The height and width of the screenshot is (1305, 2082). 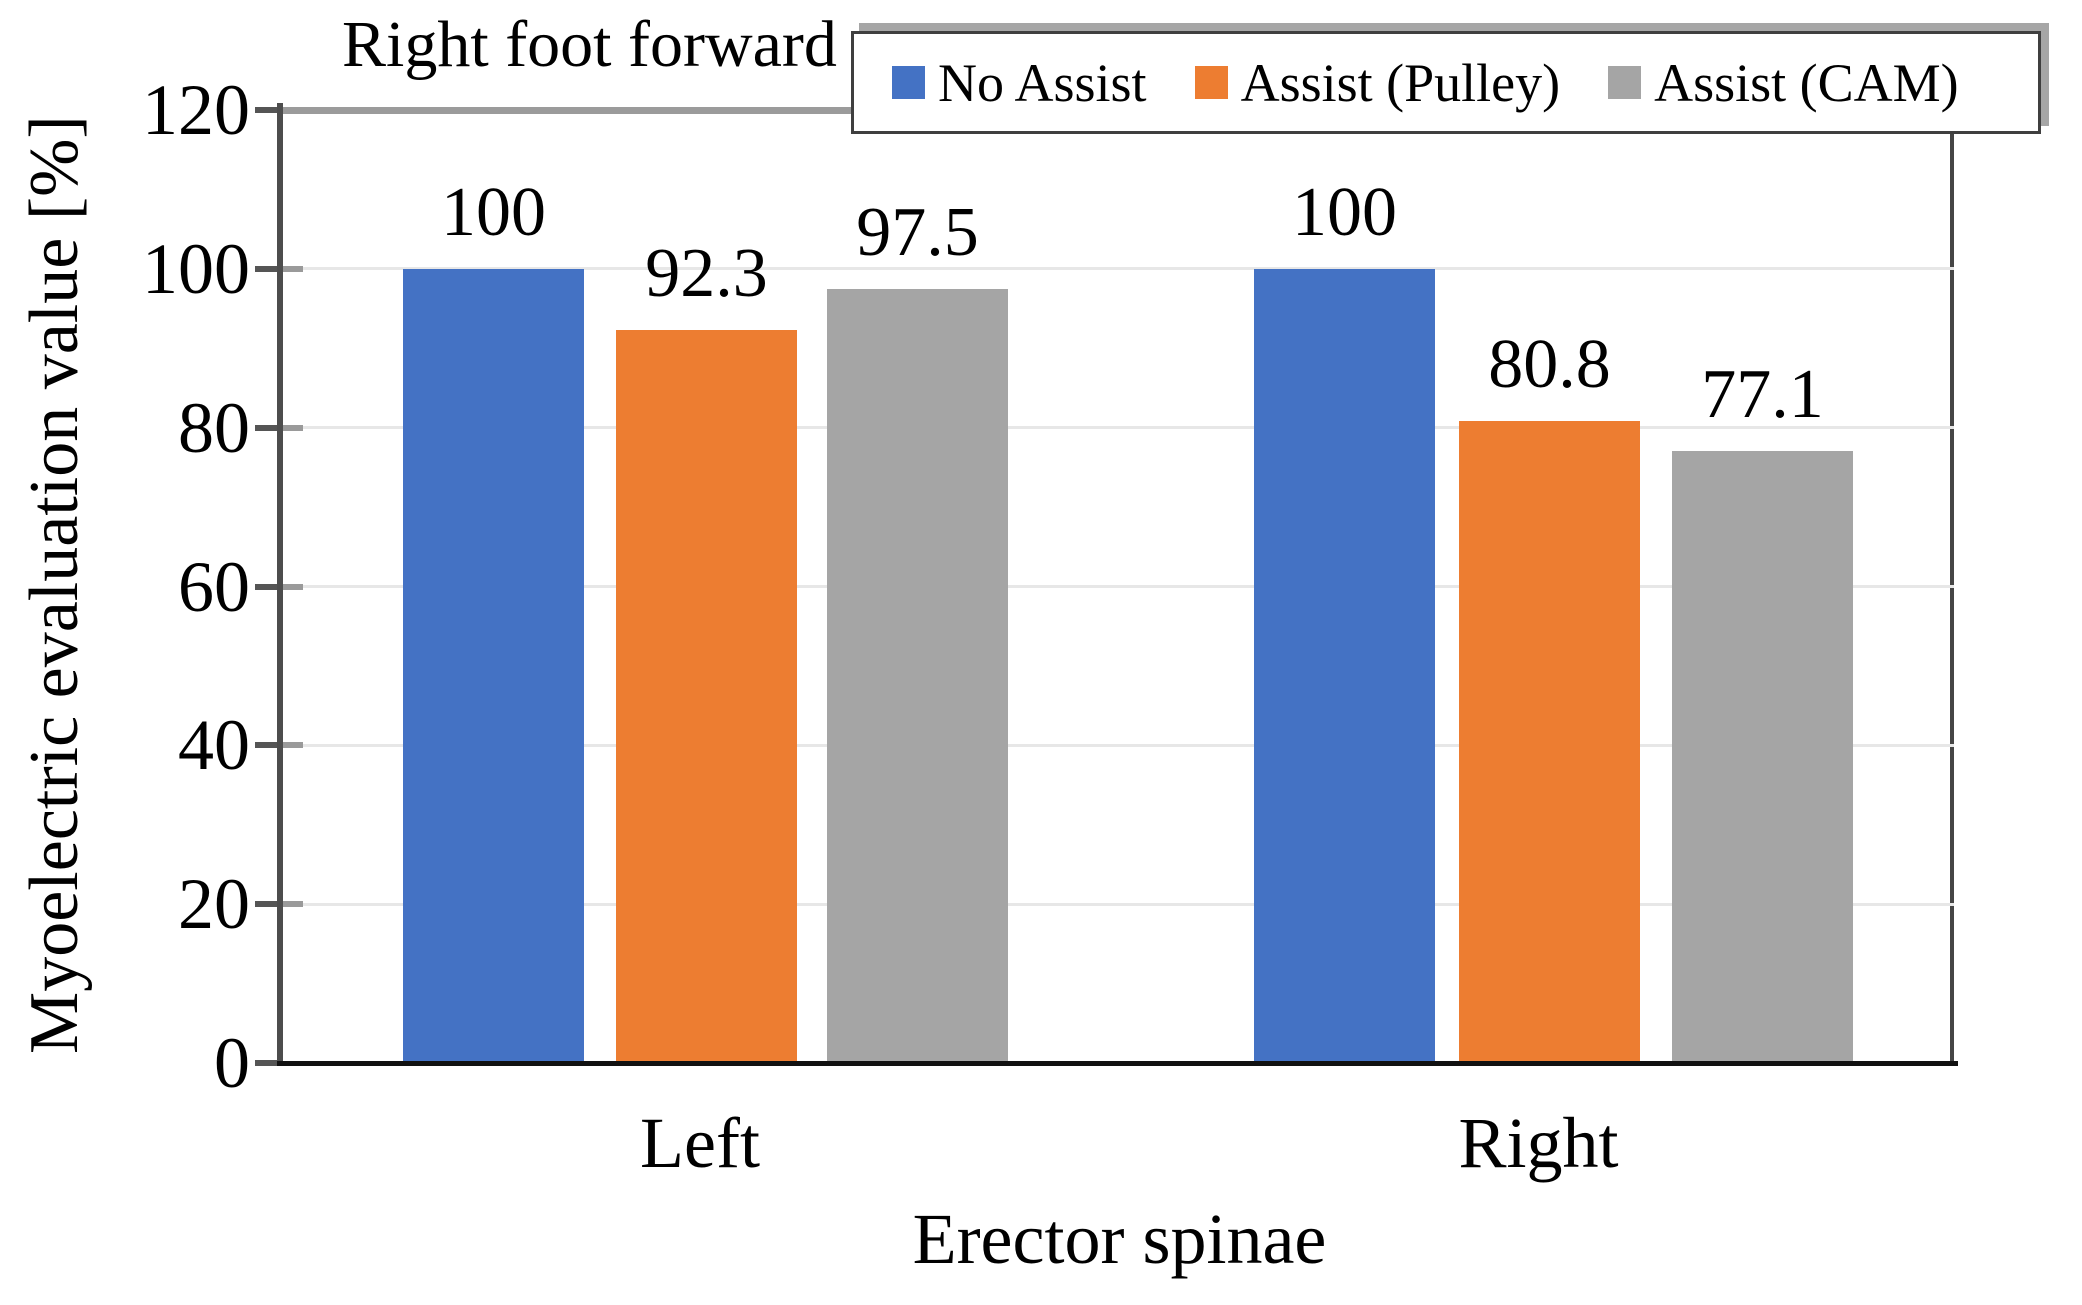 I want to click on plot-right-border, so click(x=1952, y=584).